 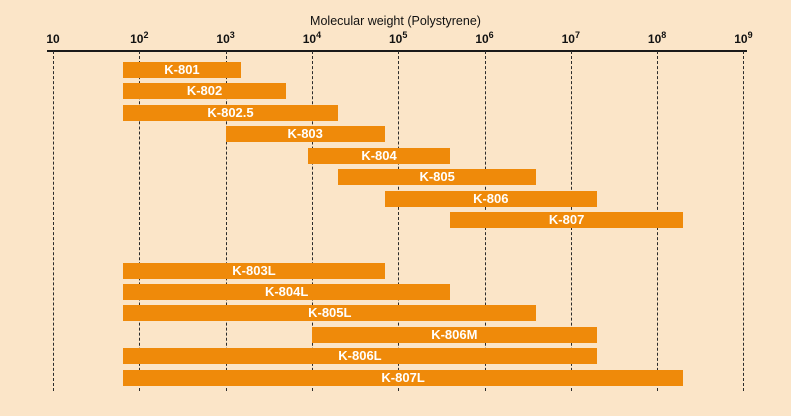 What do you see at coordinates (743, 38) in the screenshot?
I see `x-tick-label-1e9: 10⁹` at bounding box center [743, 38].